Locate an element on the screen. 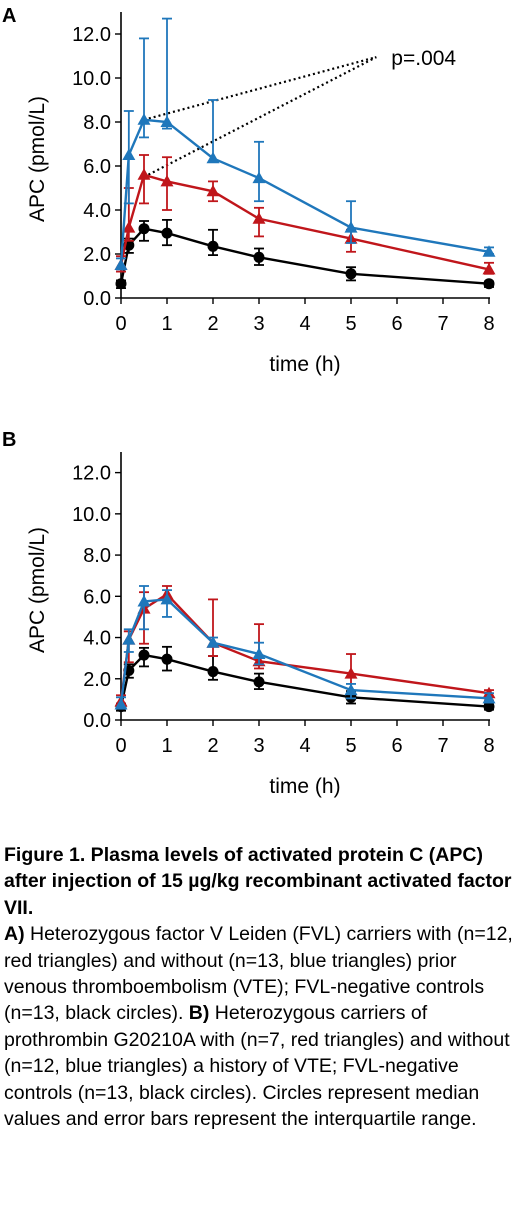  panel-b-x-tick-label: 3 is located at coordinates (258, 746).